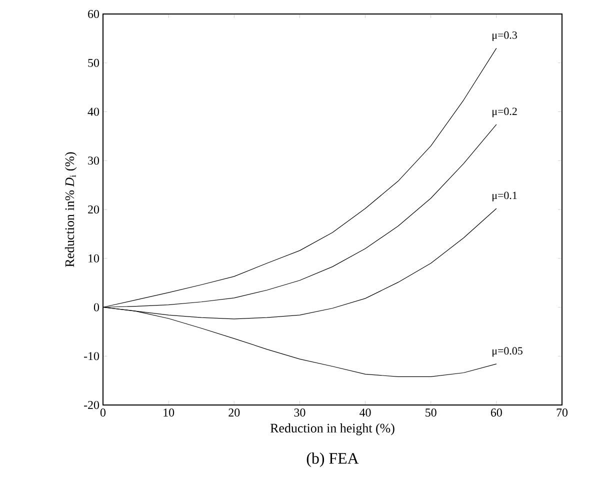 This screenshot has width=603, height=490. What do you see at coordinates (504, 36) in the screenshot?
I see `series-label: μ=0.3` at bounding box center [504, 36].